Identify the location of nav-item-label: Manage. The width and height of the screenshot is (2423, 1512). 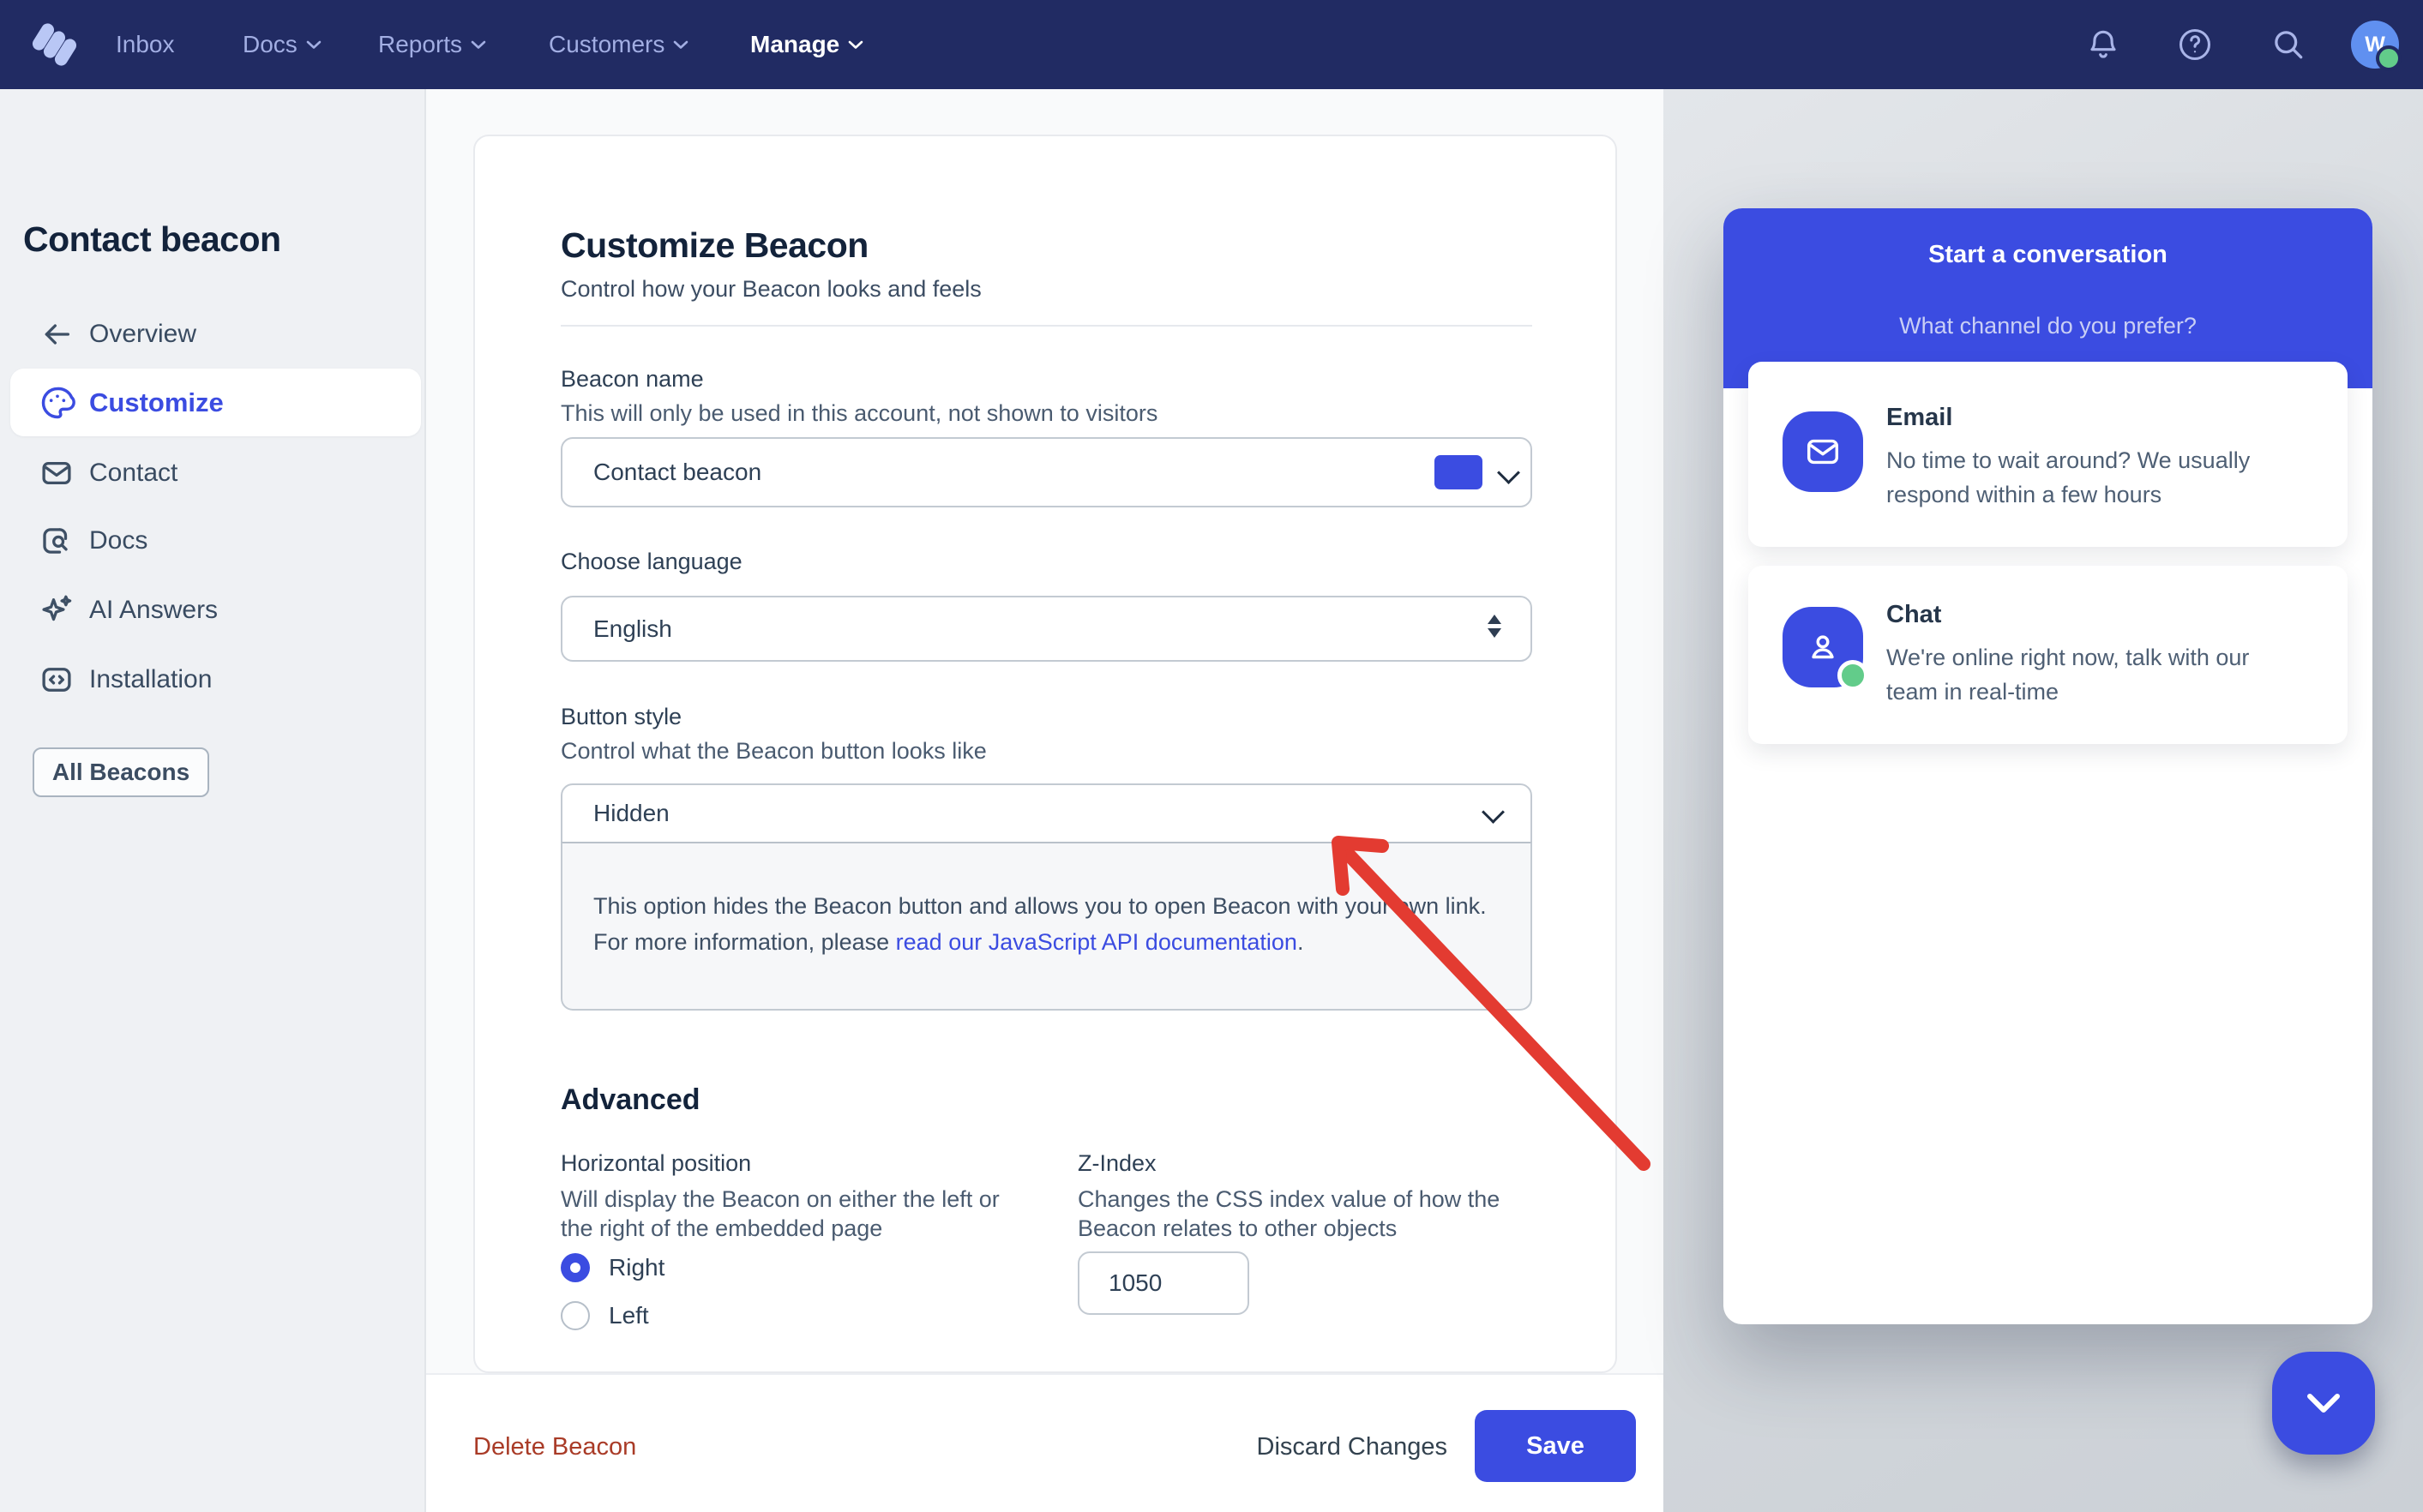
(795, 44).